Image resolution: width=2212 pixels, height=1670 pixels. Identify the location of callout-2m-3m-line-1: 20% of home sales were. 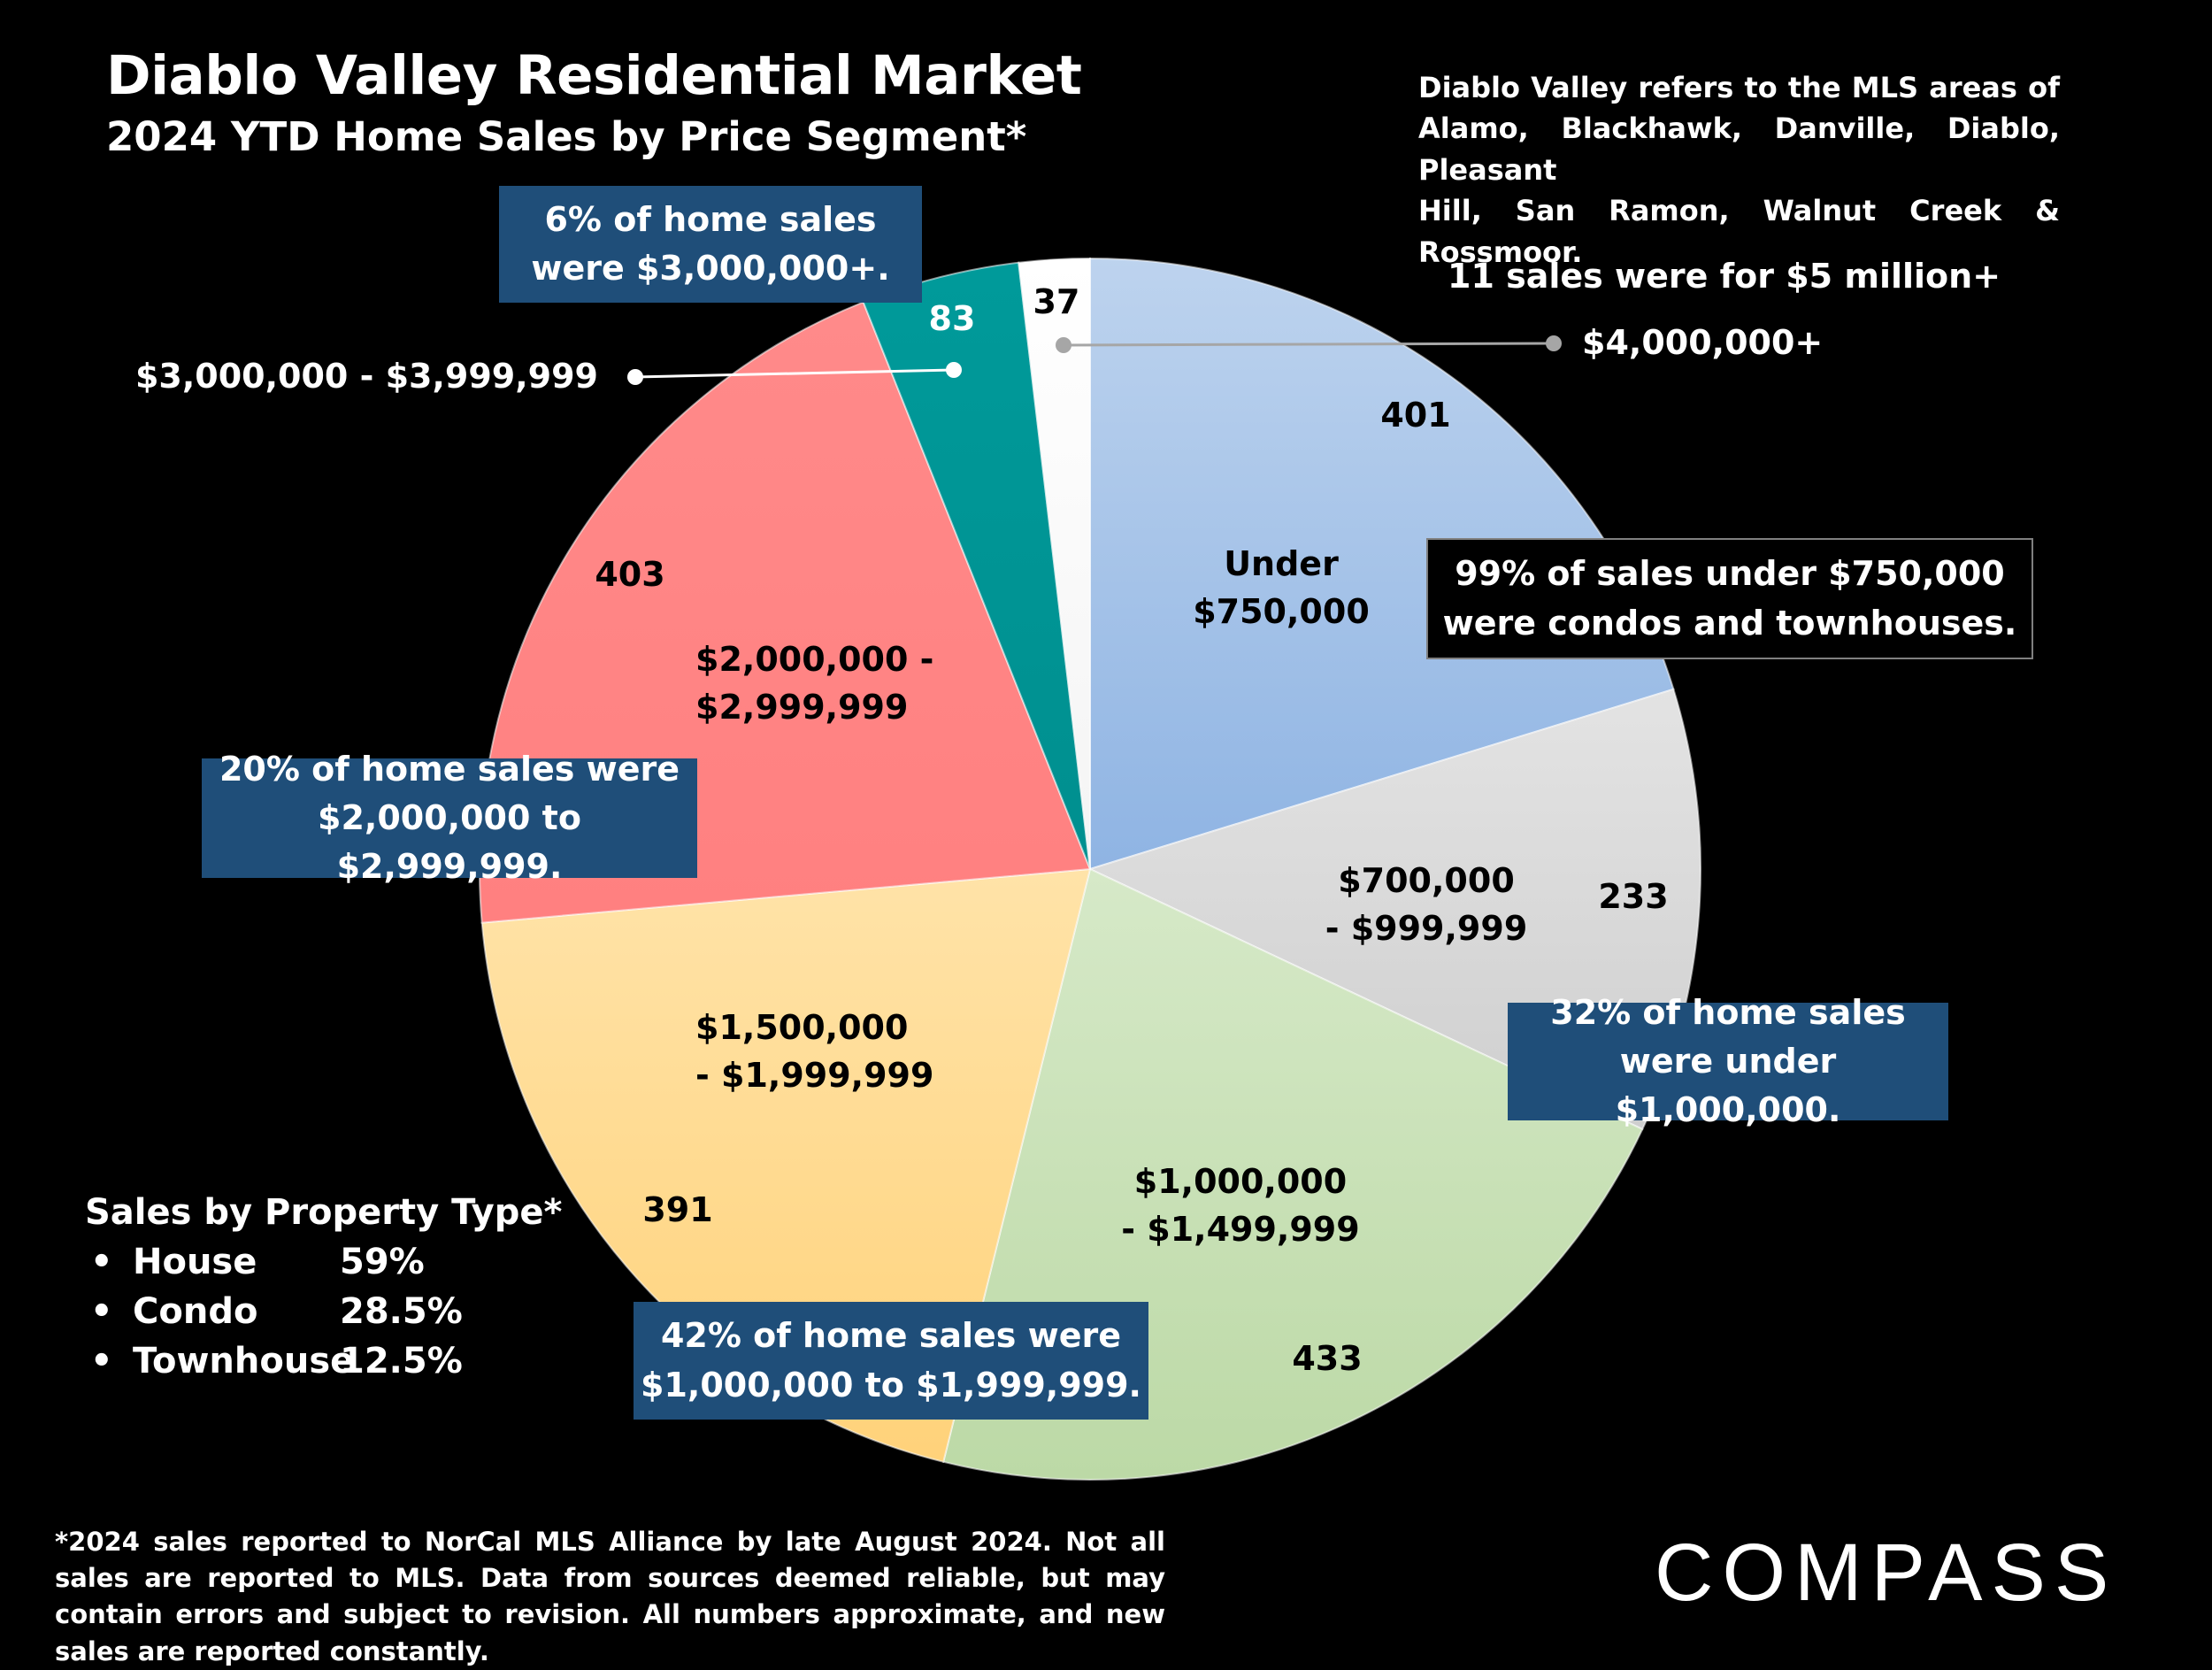
(450, 769).